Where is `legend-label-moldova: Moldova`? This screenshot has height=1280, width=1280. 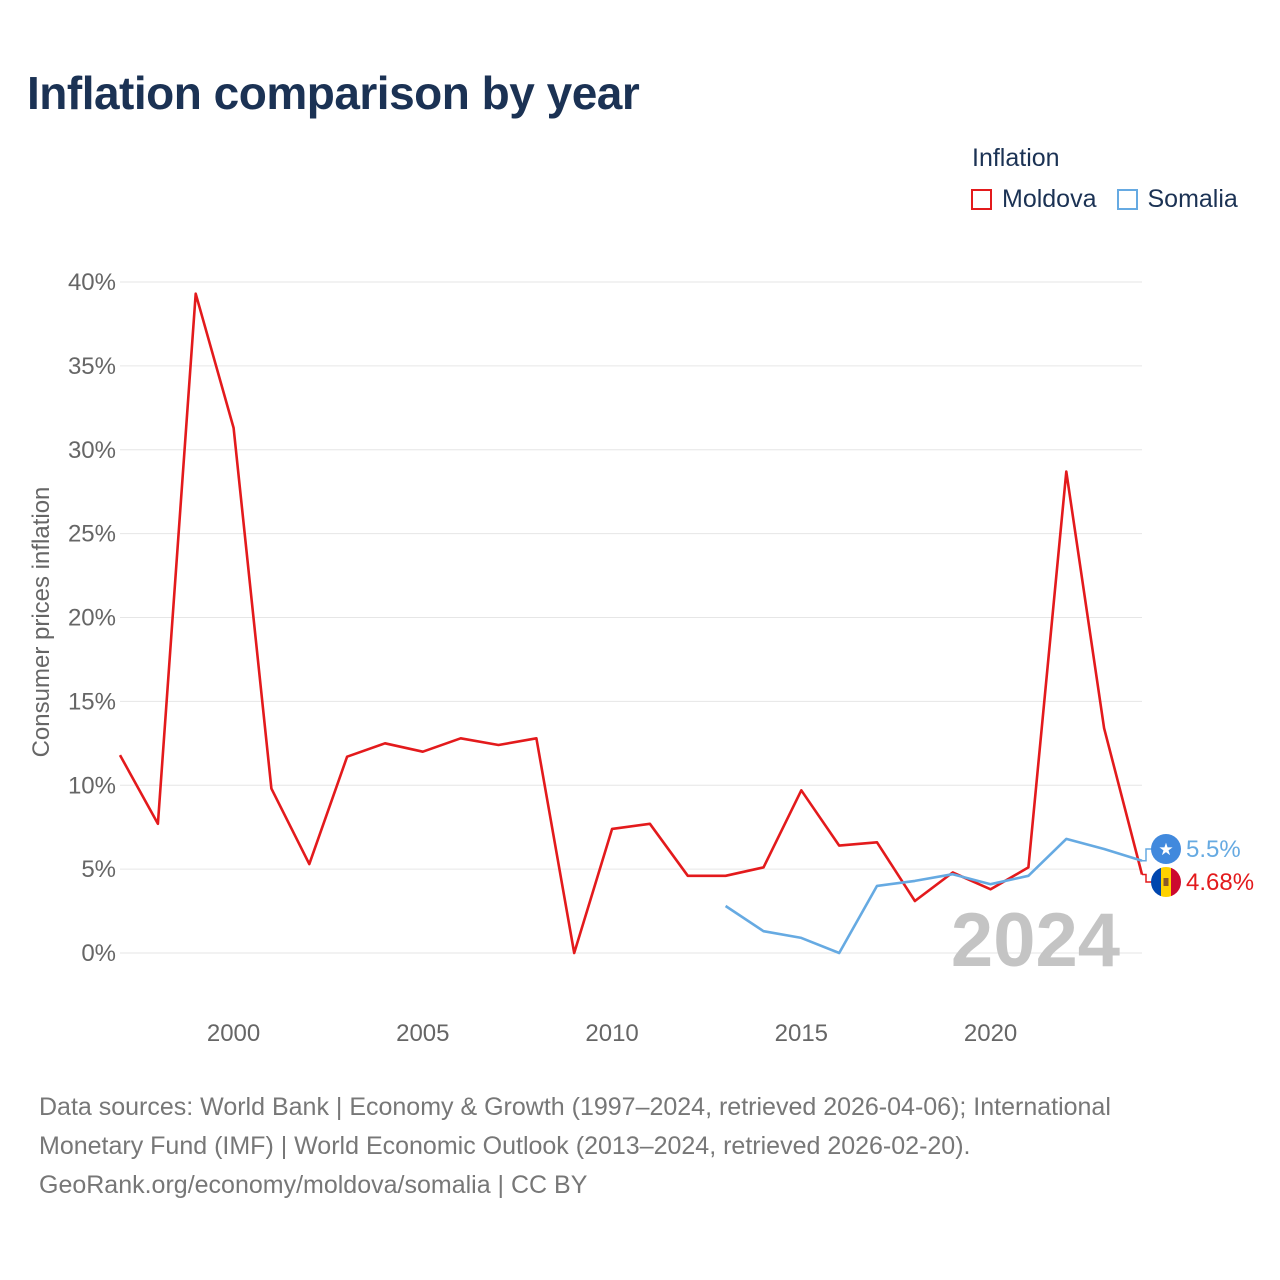
legend-label-moldova: Moldova is located at coordinates (1049, 199).